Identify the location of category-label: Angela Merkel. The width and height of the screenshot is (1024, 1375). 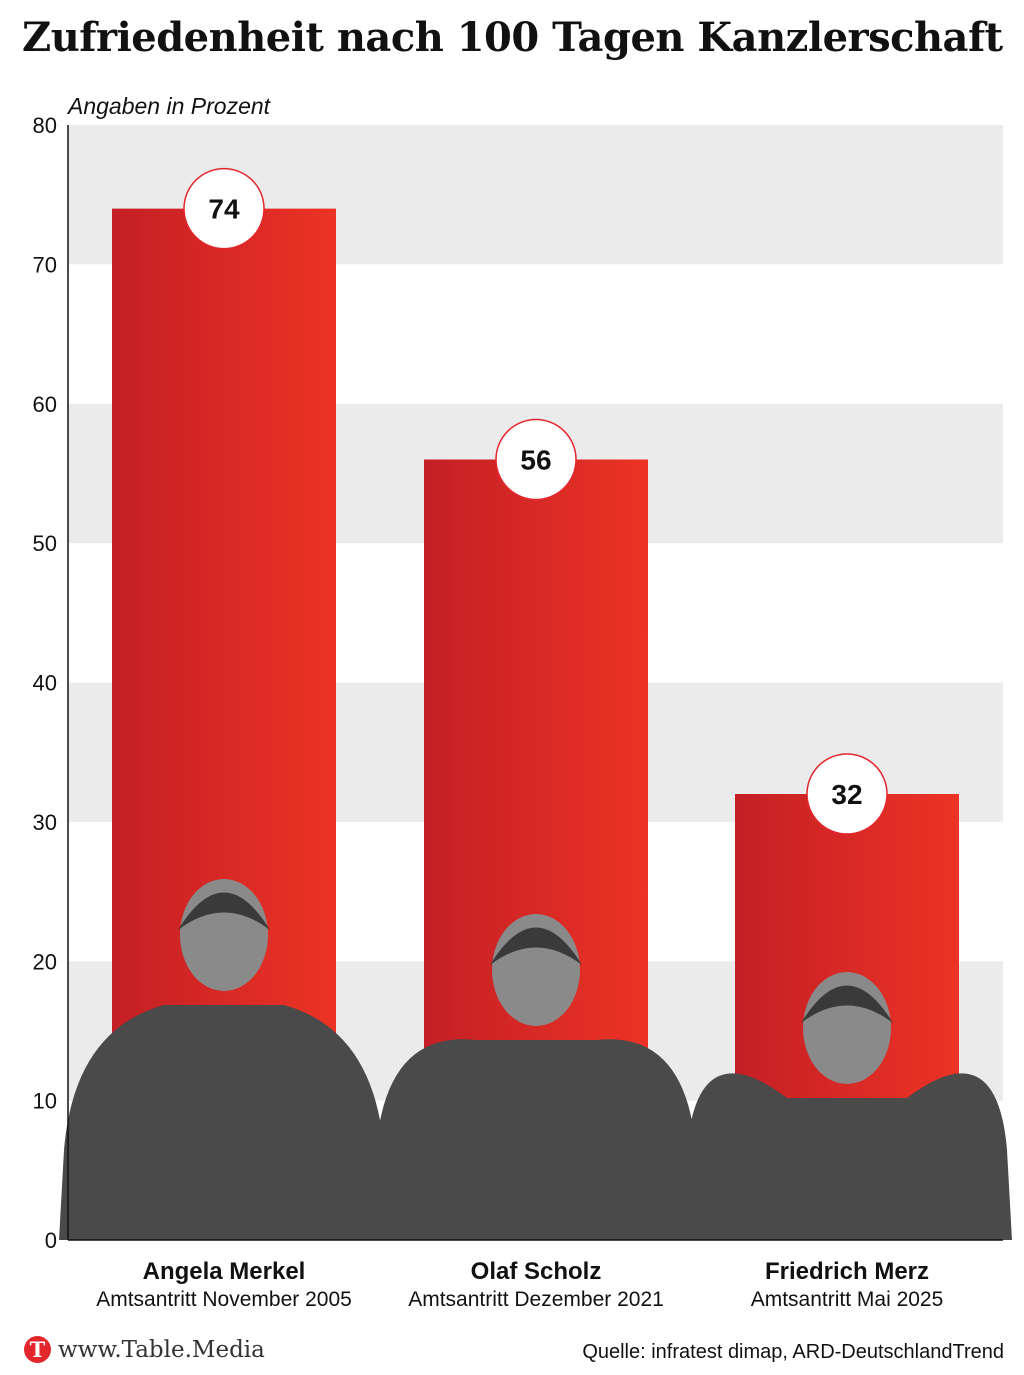
(224, 1271).